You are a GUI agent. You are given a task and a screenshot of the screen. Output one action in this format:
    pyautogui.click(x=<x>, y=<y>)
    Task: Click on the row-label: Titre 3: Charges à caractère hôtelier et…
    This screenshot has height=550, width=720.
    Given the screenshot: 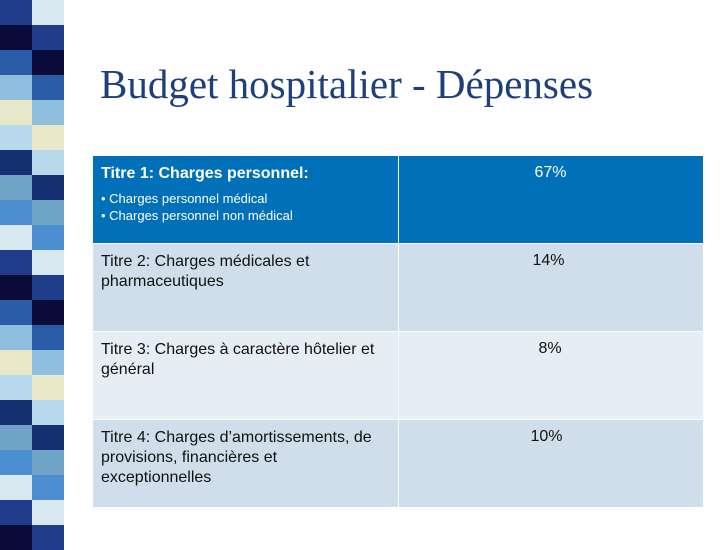 What is the action you would take?
    pyautogui.click(x=238, y=359)
    